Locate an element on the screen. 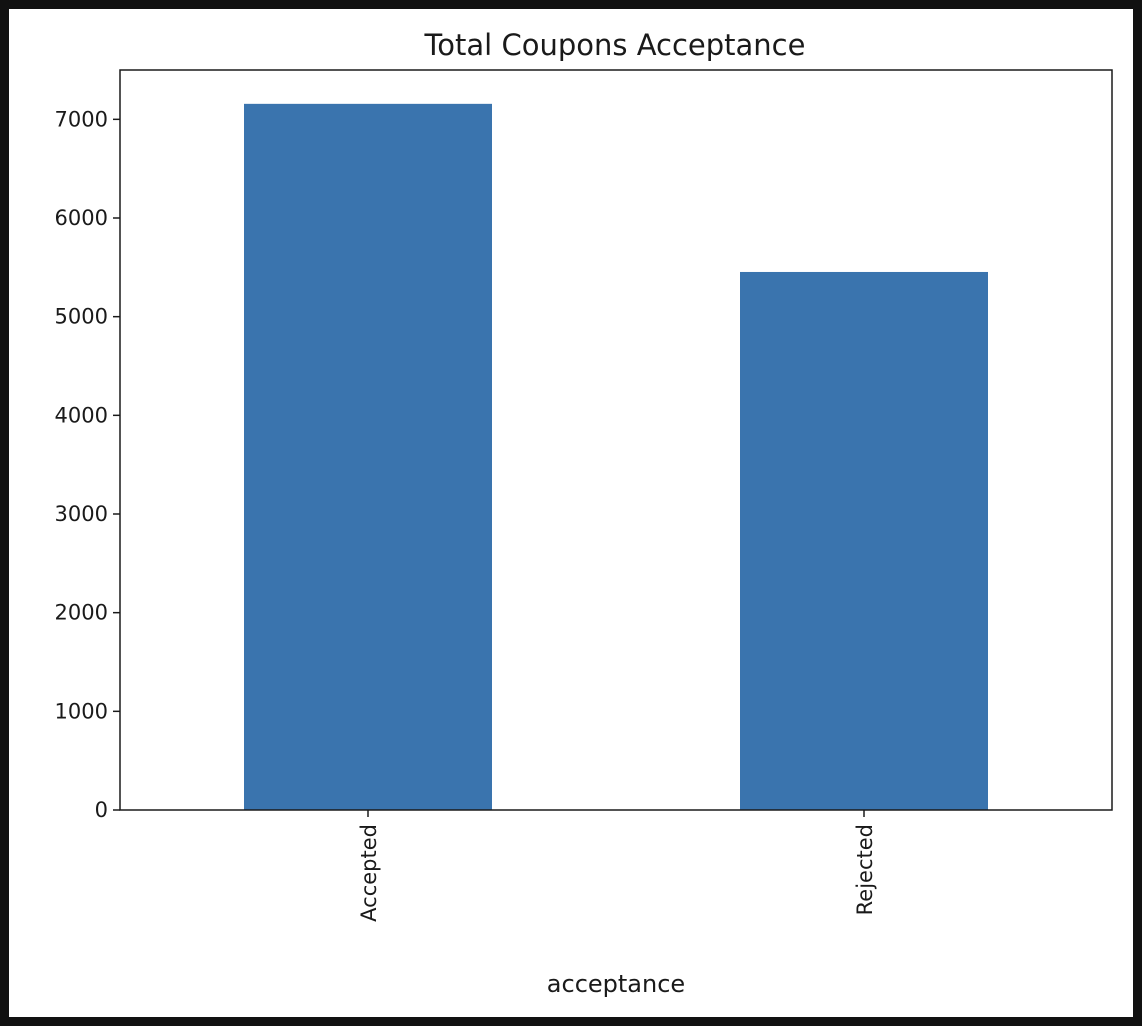  x-axis: Accepted Rejected is located at coordinates (617, 866).